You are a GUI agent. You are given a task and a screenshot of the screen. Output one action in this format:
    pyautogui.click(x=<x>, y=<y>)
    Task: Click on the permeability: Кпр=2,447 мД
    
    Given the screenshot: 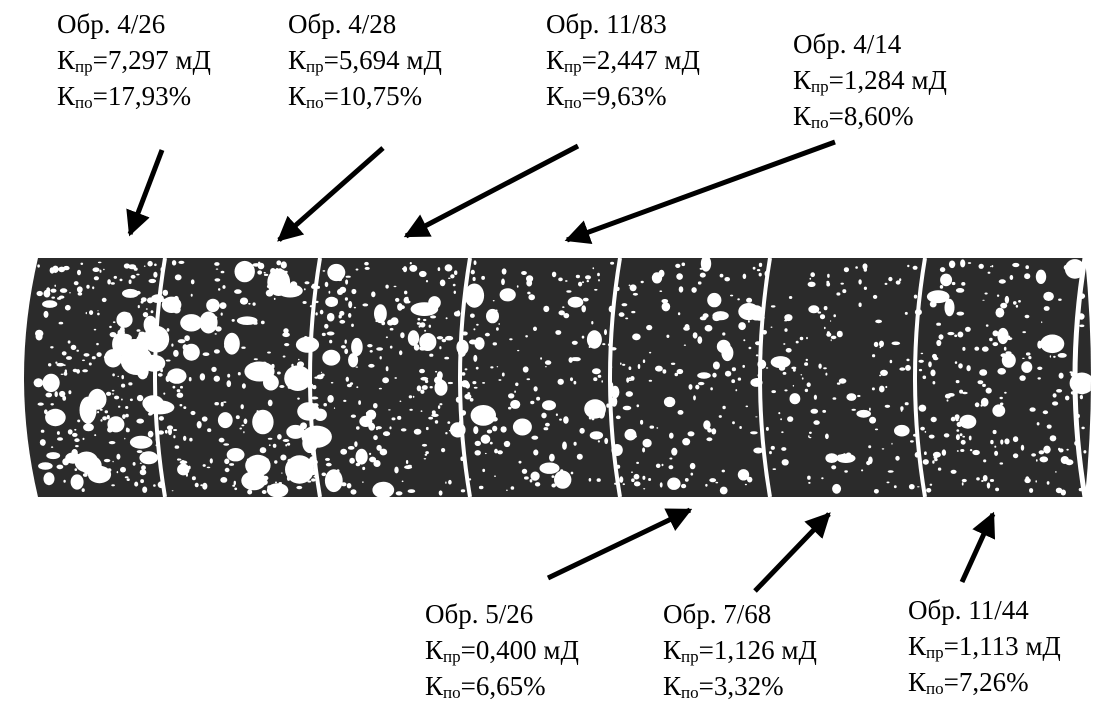 What is the action you would take?
    pyautogui.click(x=623, y=60)
    